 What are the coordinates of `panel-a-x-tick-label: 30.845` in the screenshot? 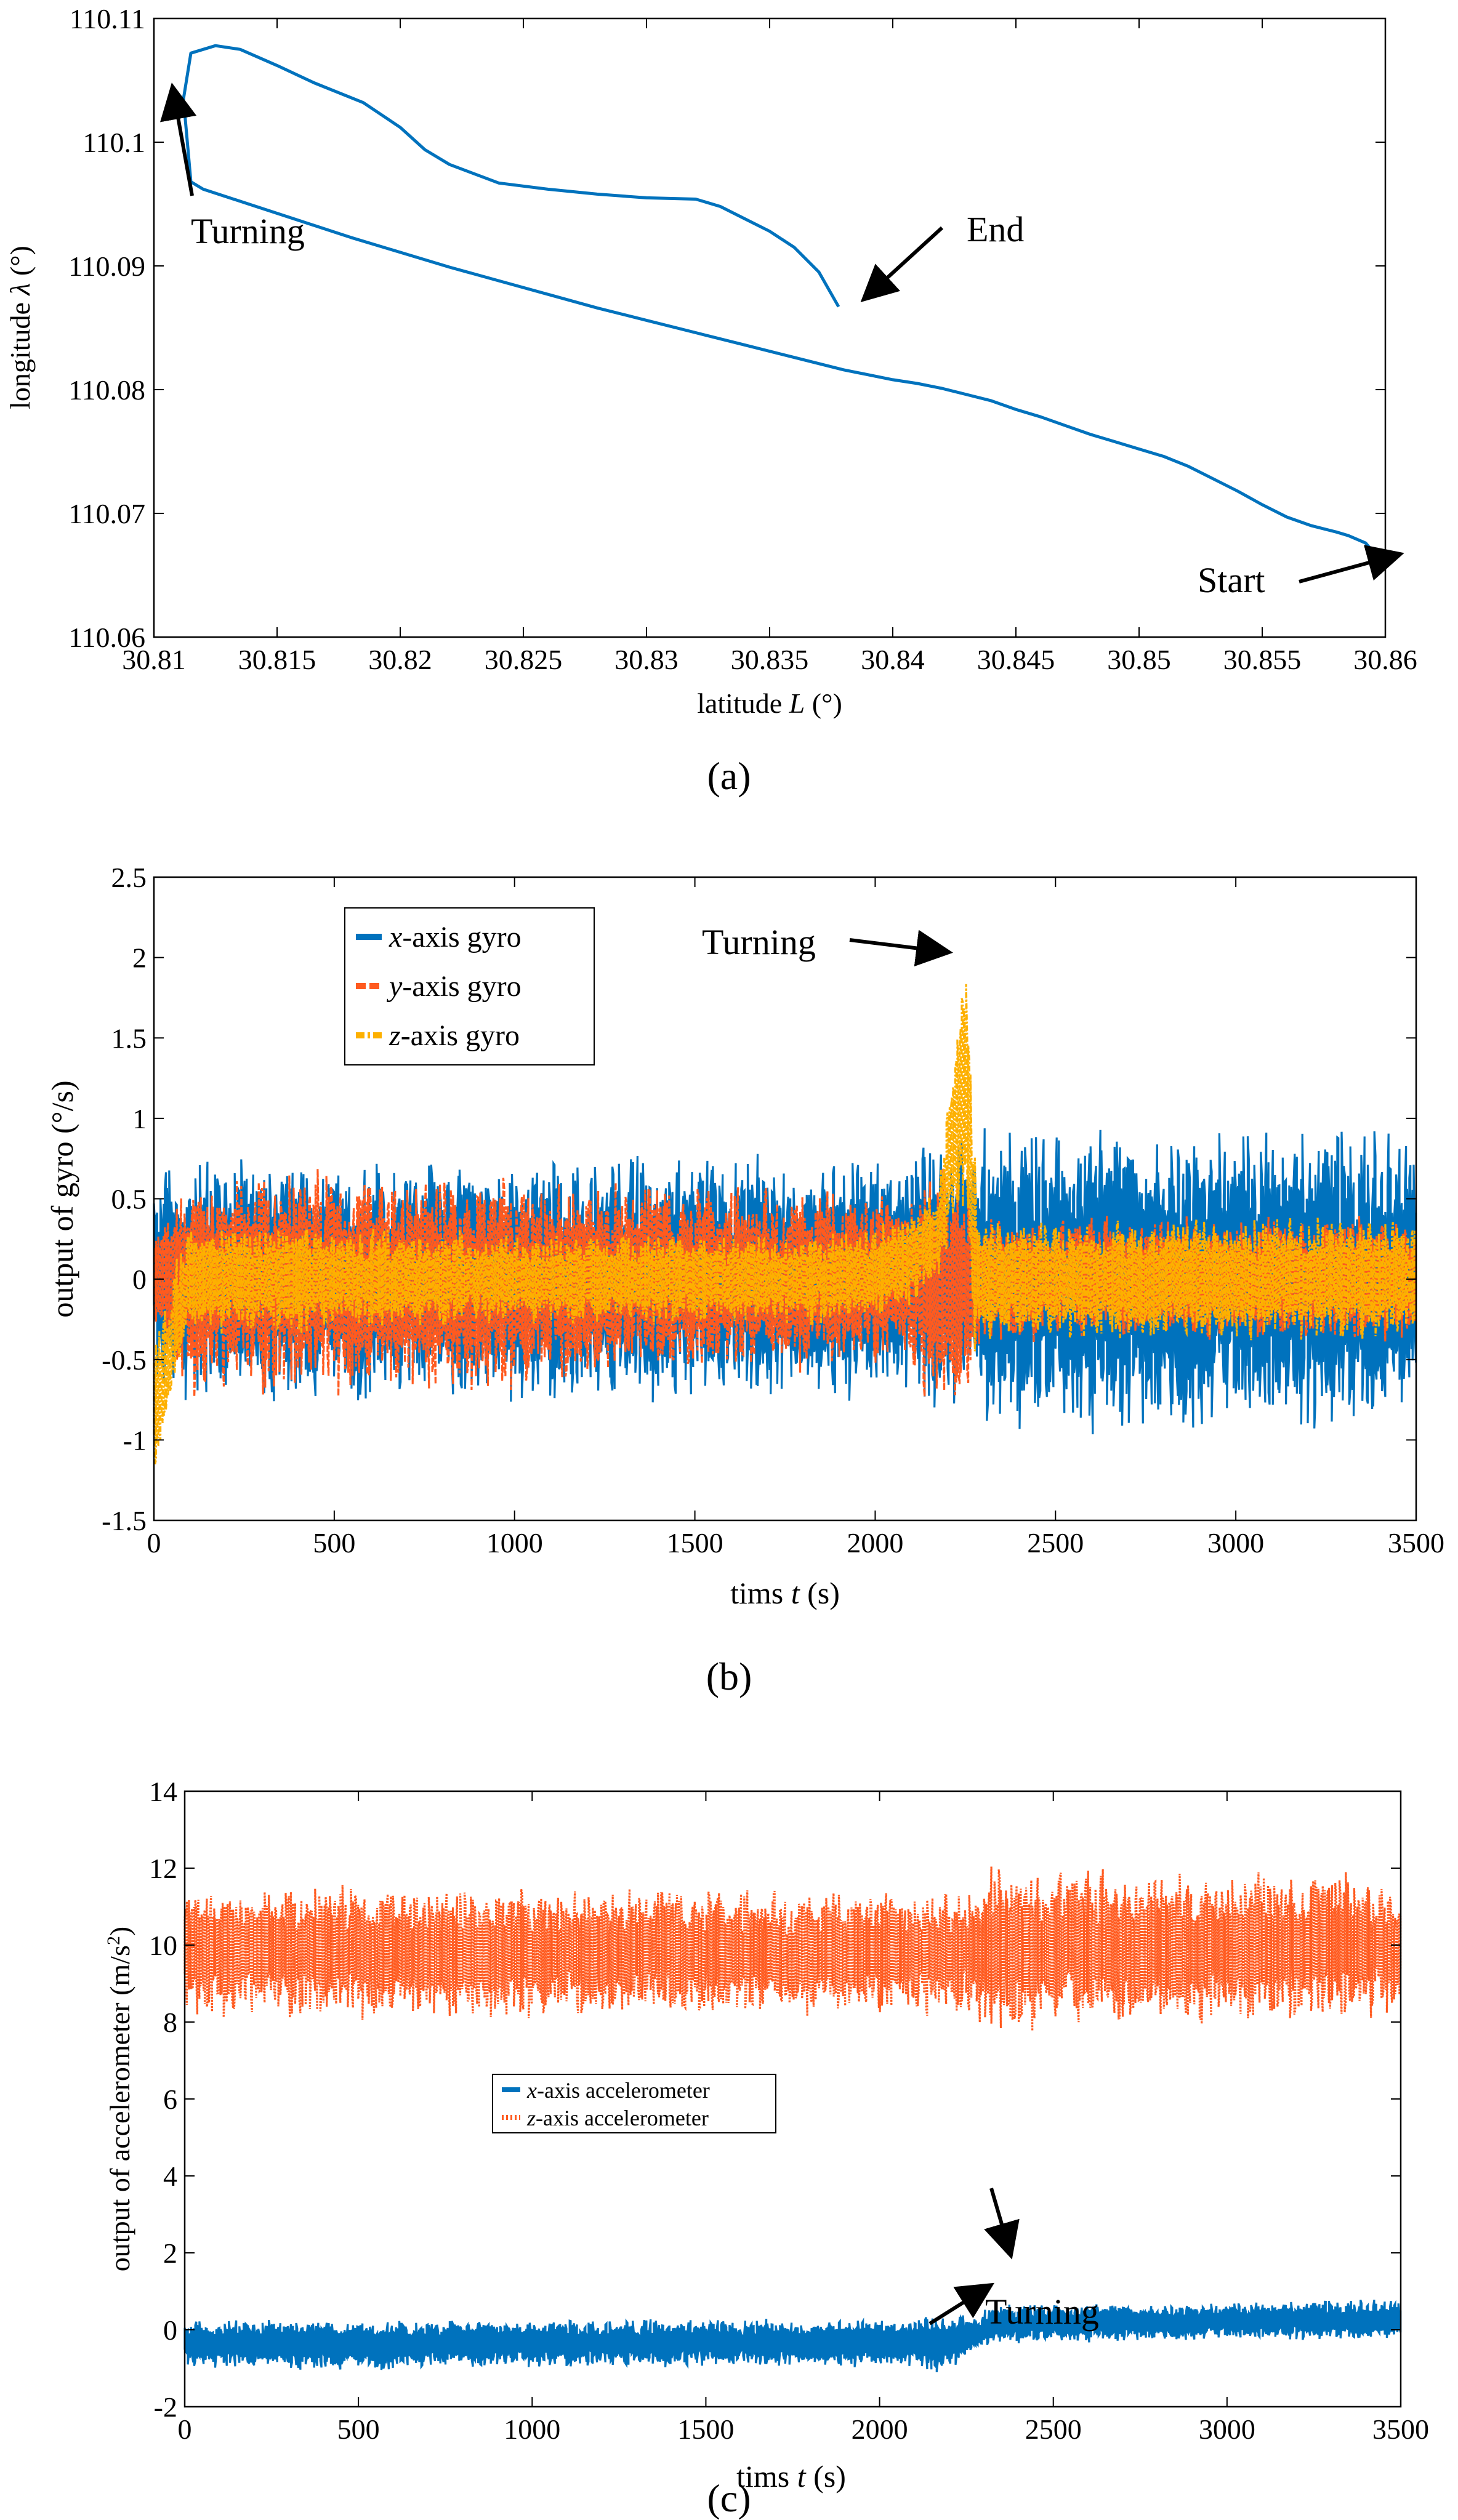 It's located at (1016, 659).